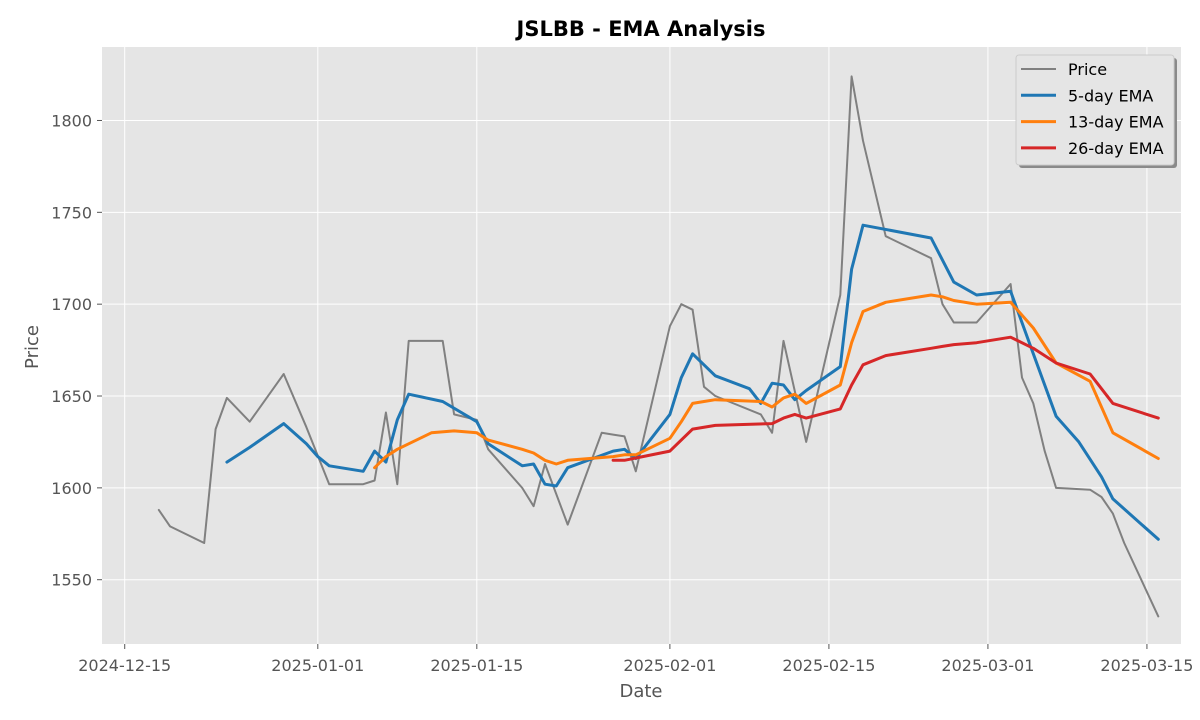  What do you see at coordinates (640, 691) in the screenshot?
I see `x-axis-title: Date` at bounding box center [640, 691].